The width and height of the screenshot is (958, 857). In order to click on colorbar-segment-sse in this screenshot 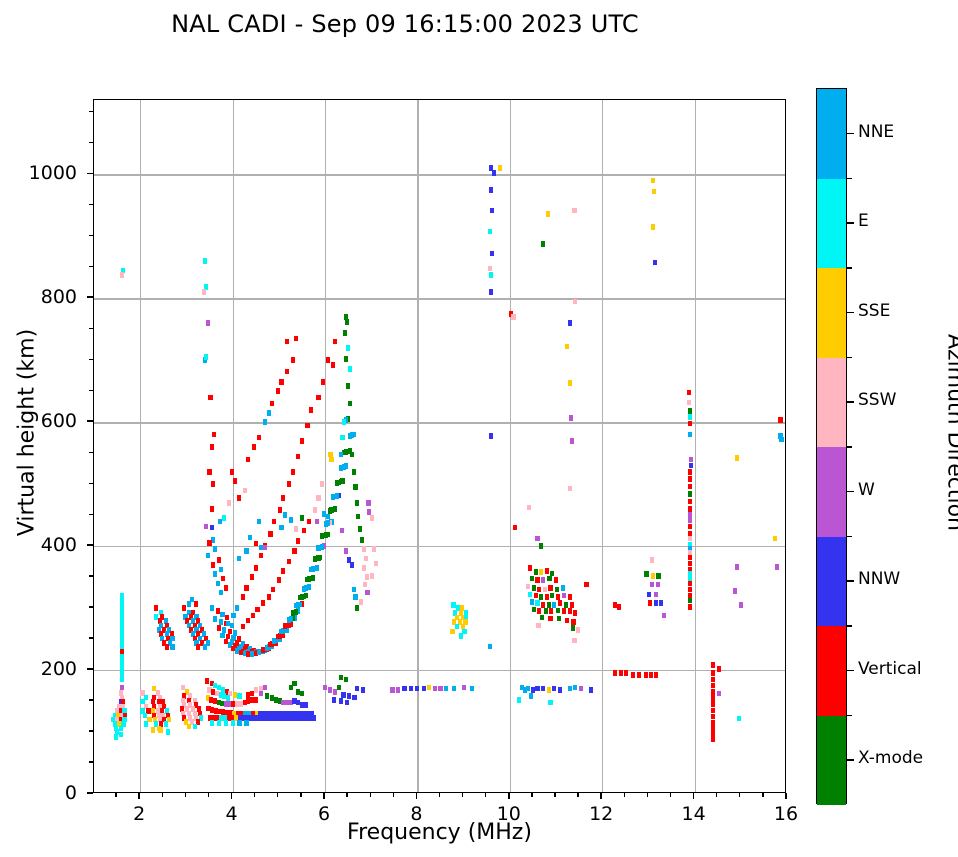, I will do `click(831, 313)`.